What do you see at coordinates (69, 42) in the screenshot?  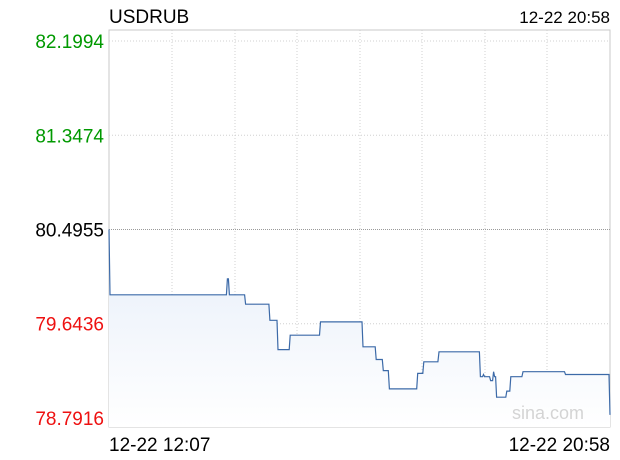 I see `y-tick-label-1: 82.1994` at bounding box center [69, 42].